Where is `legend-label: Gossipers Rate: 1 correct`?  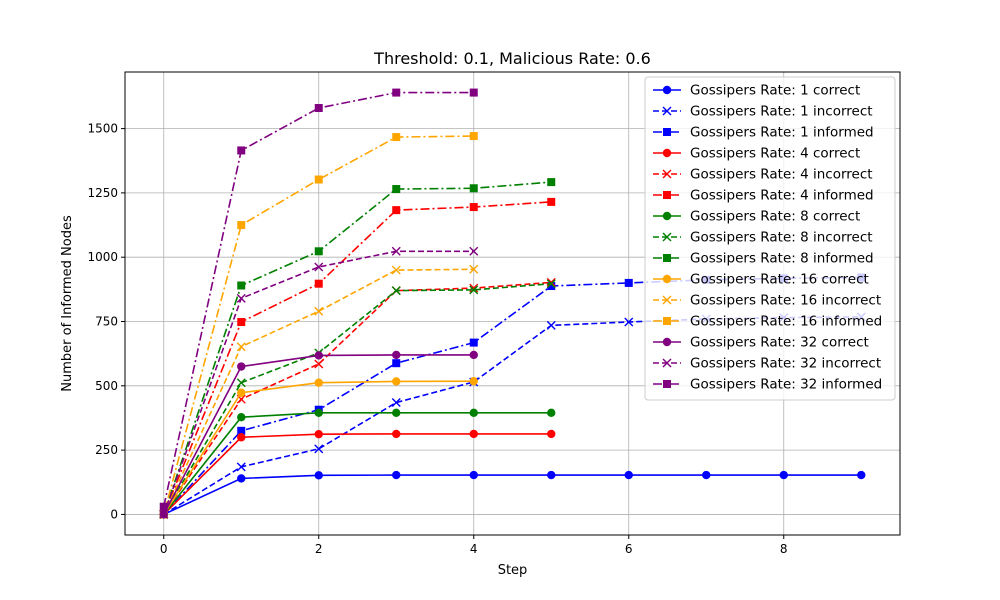 legend-label: Gossipers Rate: 1 correct is located at coordinates (775, 91).